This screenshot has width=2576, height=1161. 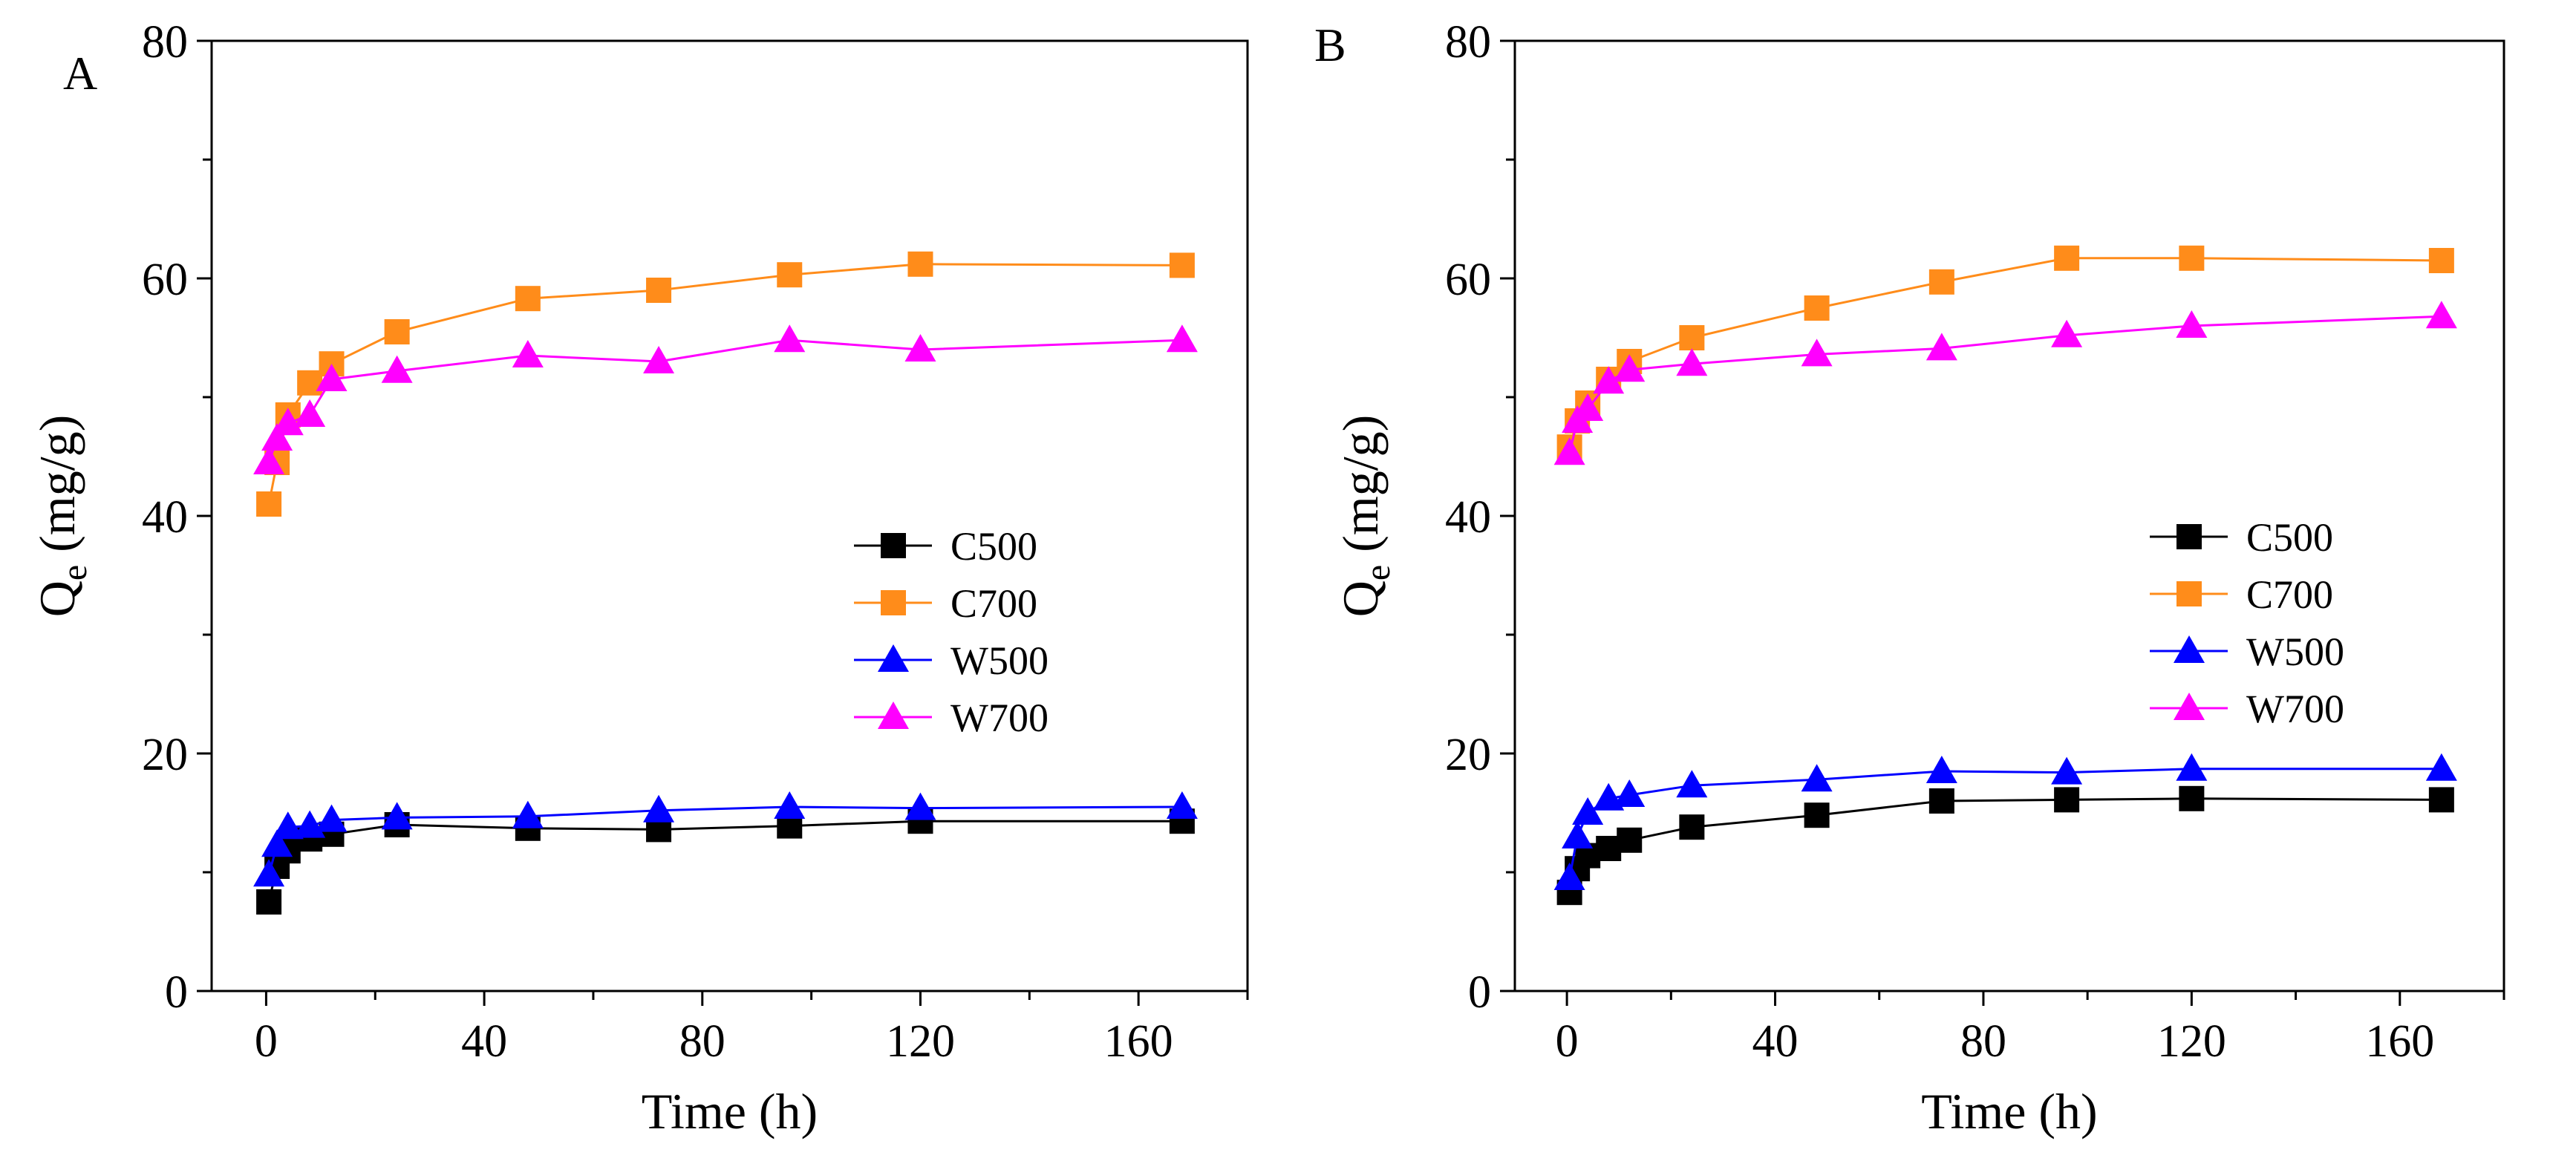 What do you see at coordinates (176, 993) in the screenshot?
I see `y-tick-label: 0` at bounding box center [176, 993].